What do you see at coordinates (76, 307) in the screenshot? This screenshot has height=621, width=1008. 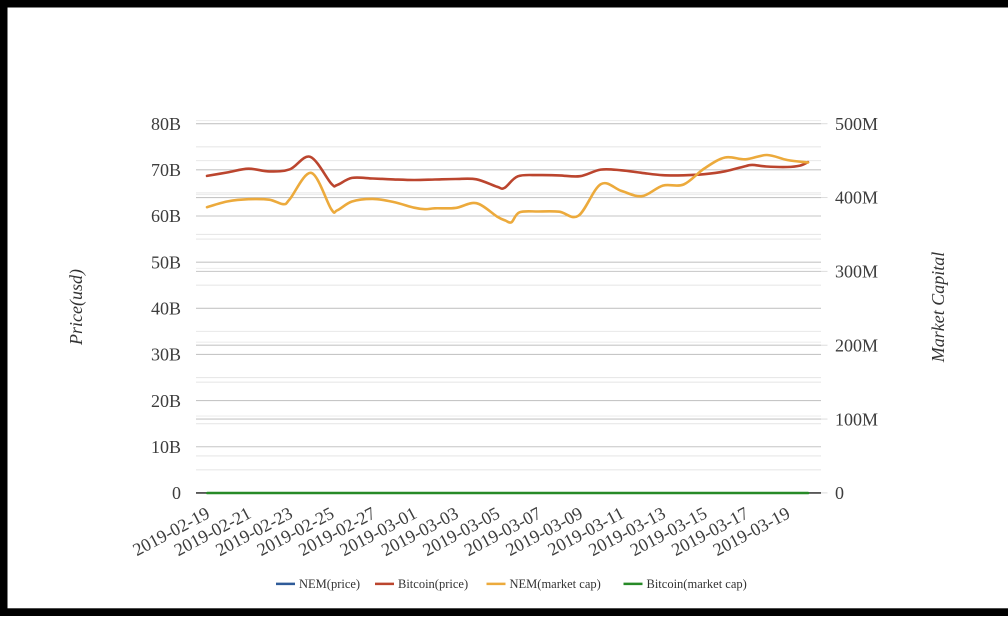 I see `svg-text: Price(usd)` at bounding box center [76, 307].